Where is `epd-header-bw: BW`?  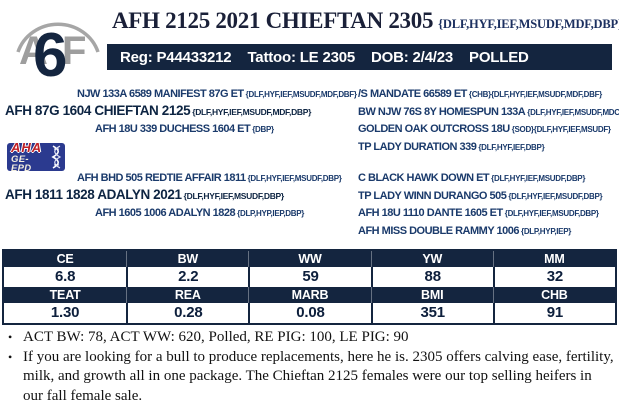 epd-header-bw: BW is located at coordinates (187, 259).